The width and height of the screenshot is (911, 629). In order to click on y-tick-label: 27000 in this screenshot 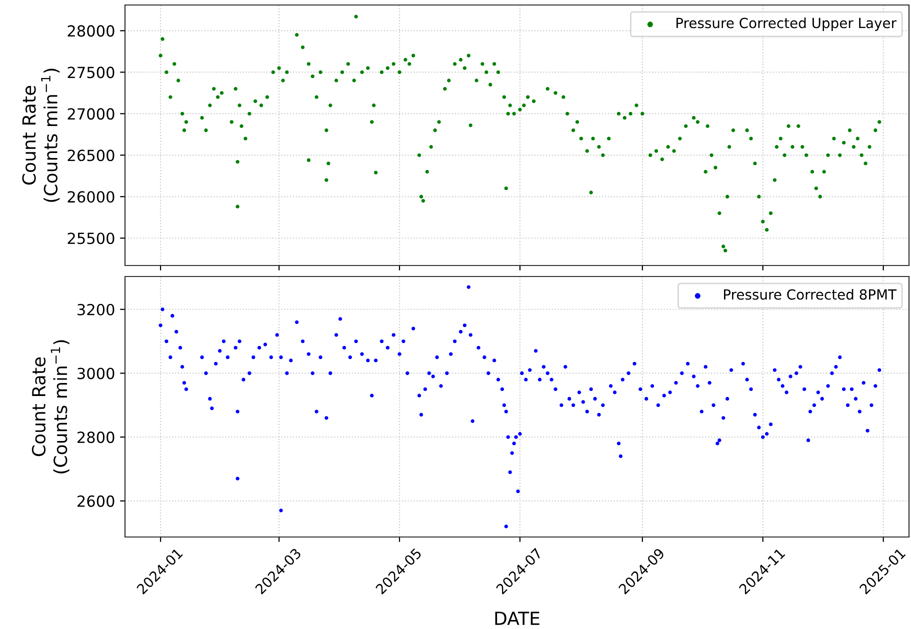, I will do `click(91, 114)`.